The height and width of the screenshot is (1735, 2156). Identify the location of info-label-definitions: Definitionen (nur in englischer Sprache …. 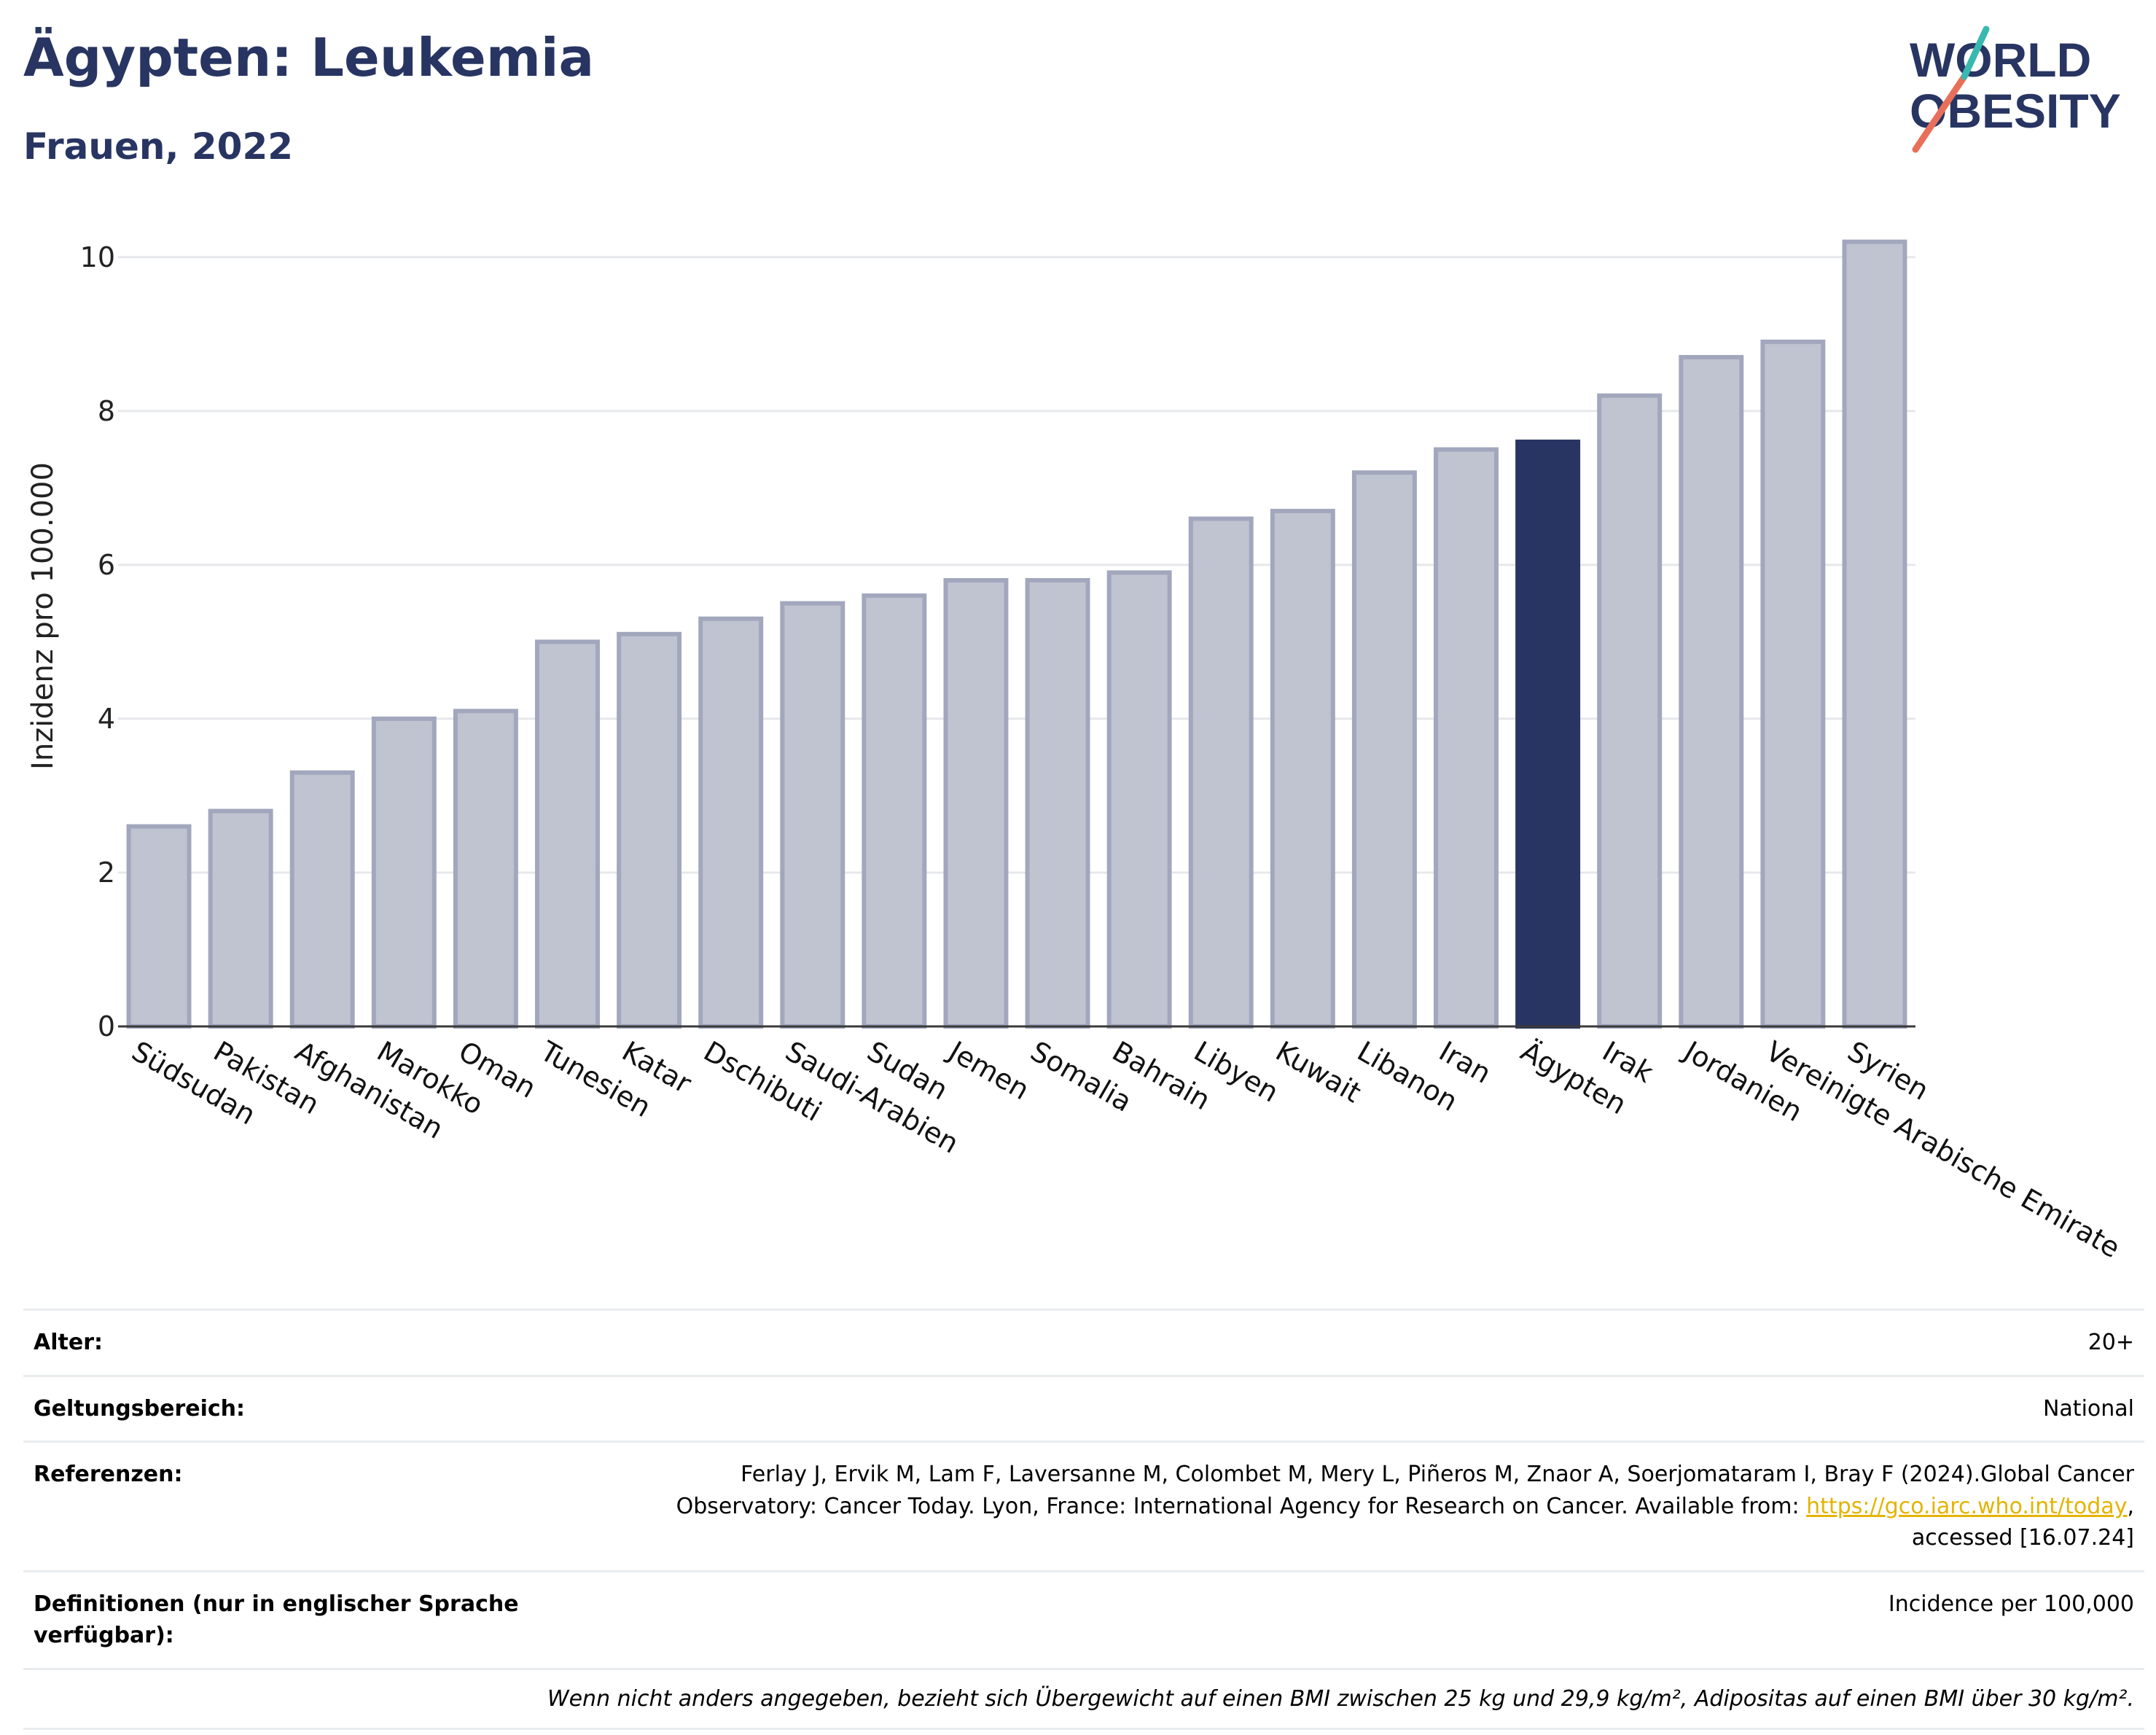
(277, 1620).